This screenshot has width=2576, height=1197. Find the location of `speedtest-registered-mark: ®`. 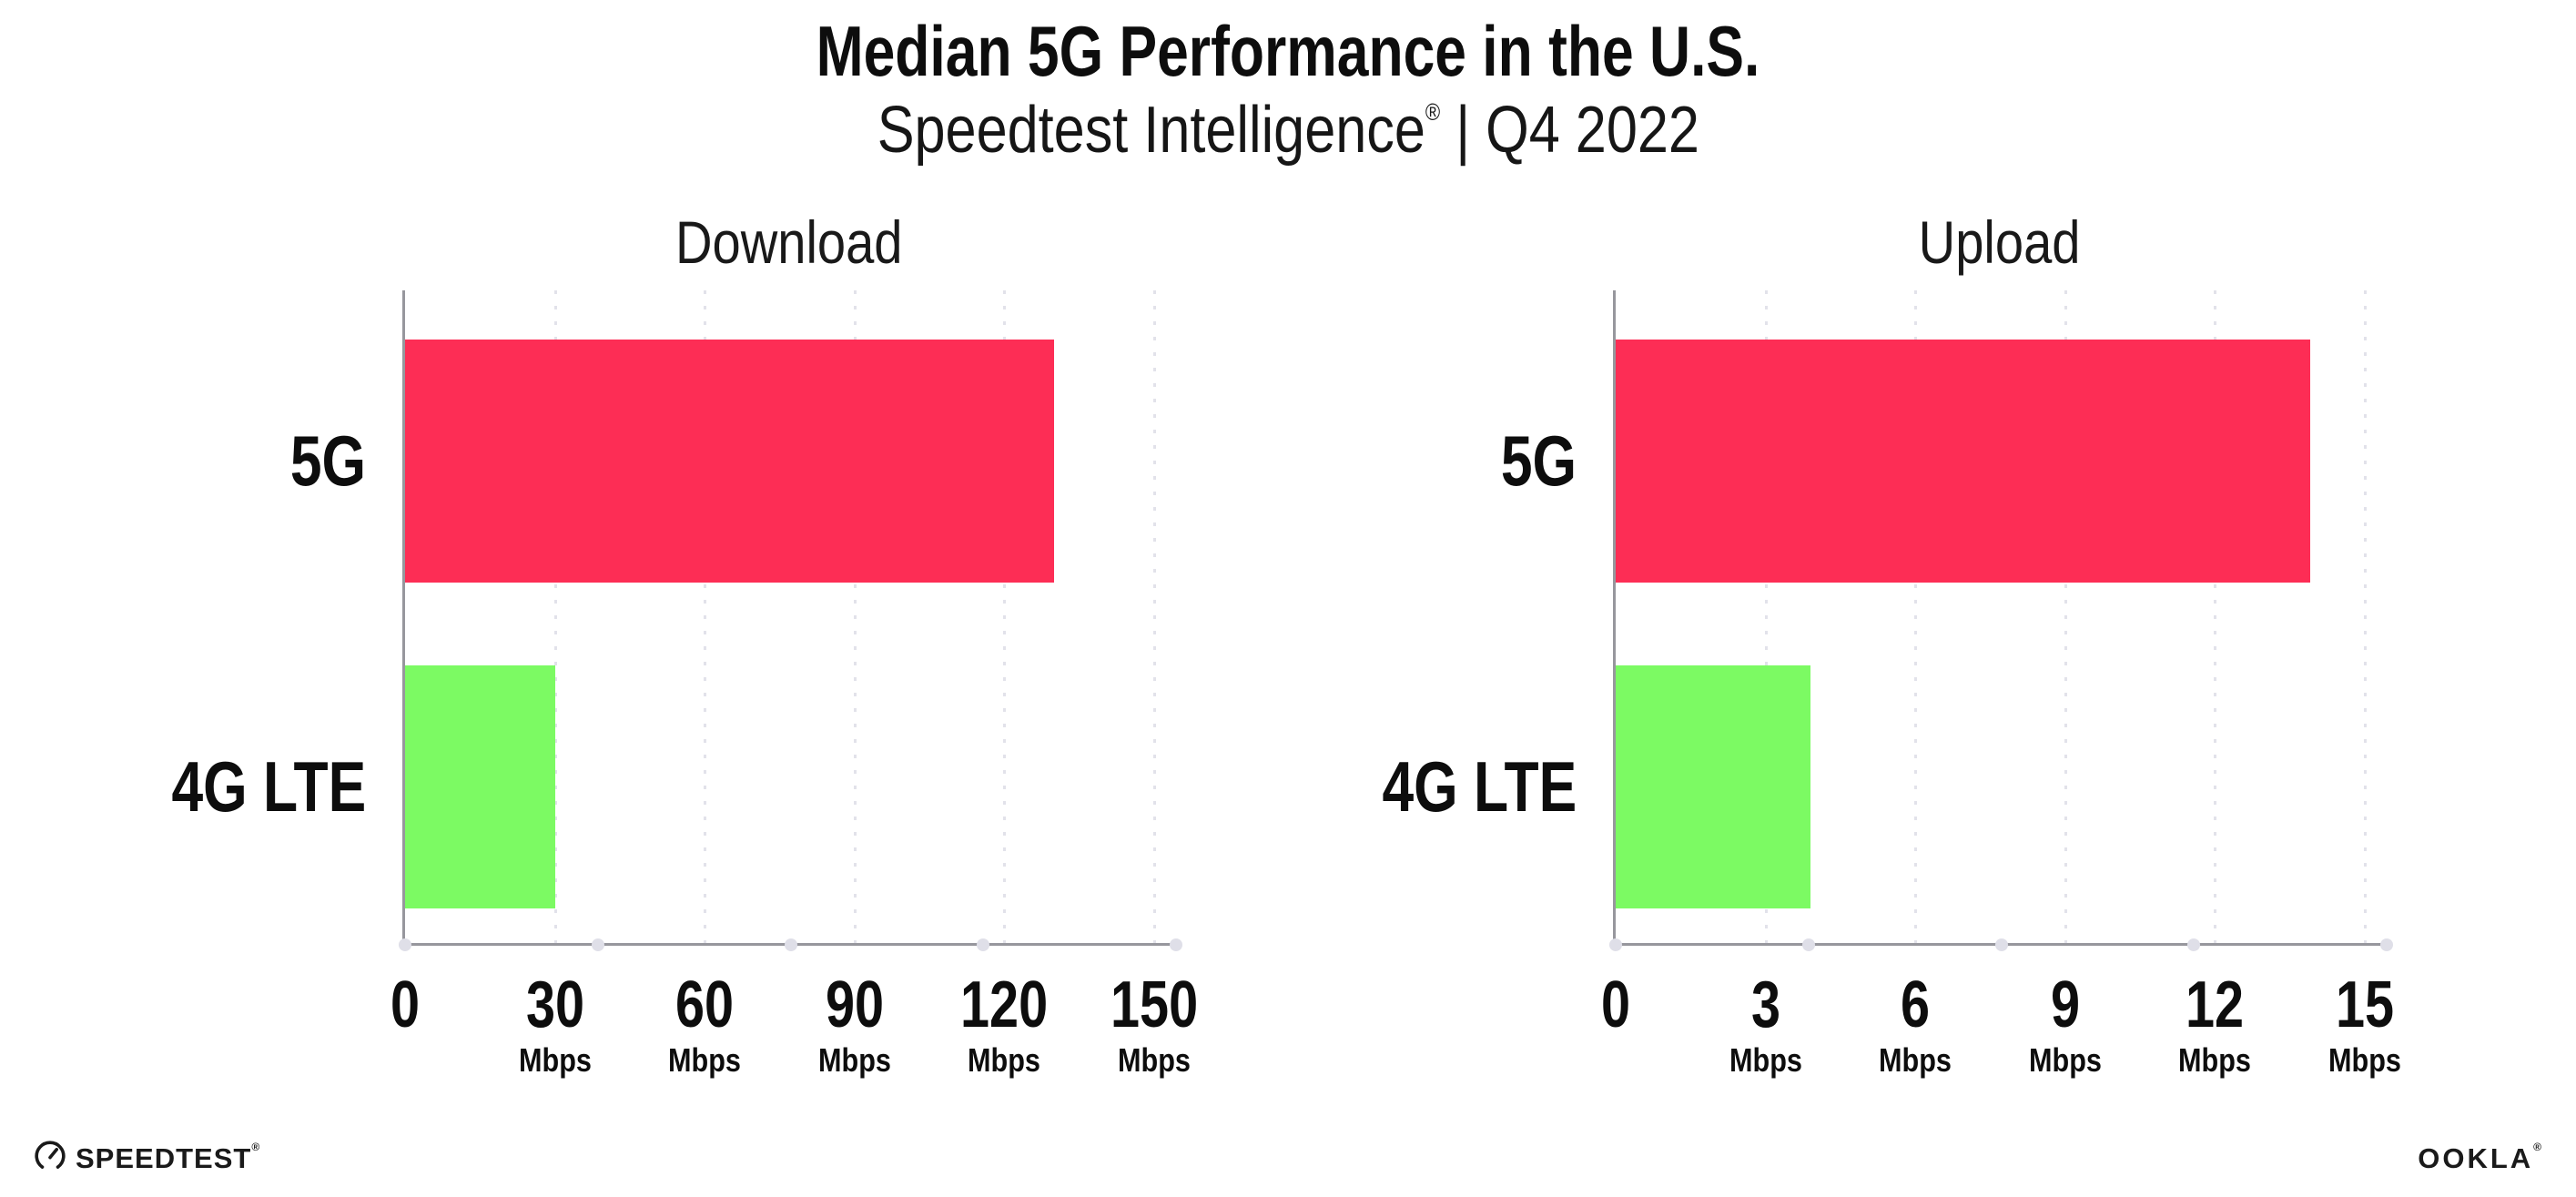

speedtest-registered-mark: ® is located at coordinates (256, 1146).